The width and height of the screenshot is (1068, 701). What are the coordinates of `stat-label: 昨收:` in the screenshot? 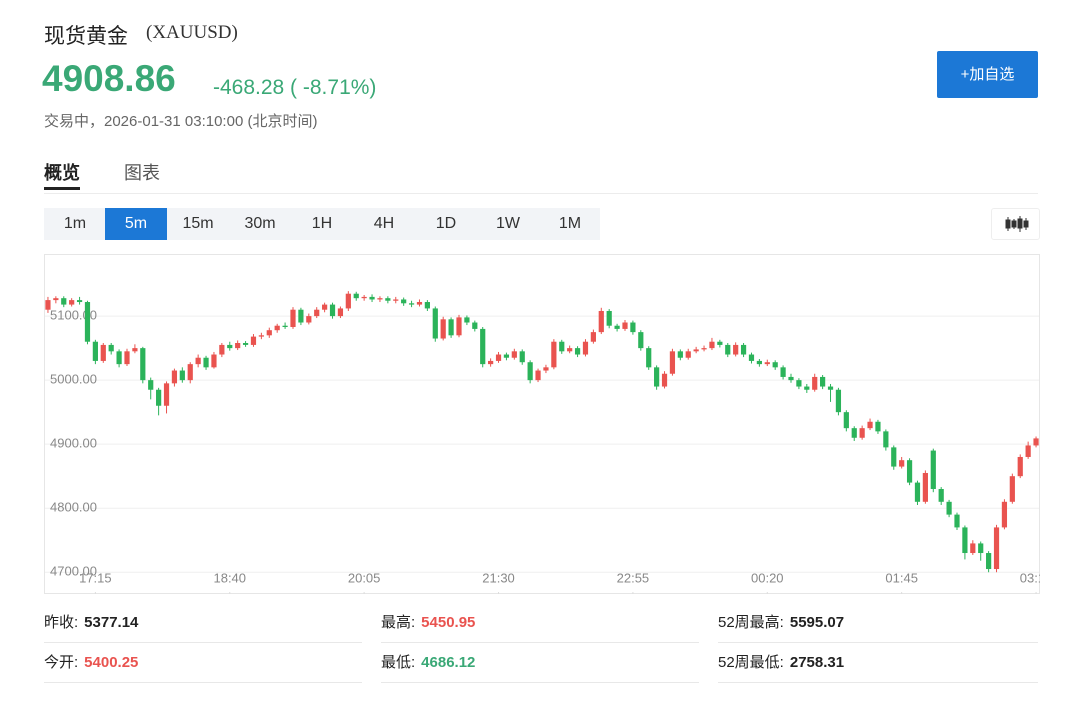 It's located at (61, 622).